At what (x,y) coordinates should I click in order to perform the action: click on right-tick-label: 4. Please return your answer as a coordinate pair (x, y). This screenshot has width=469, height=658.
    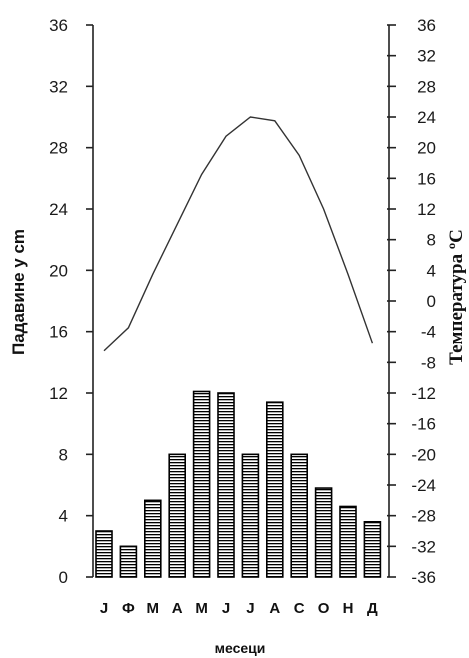
    Looking at the image, I should click on (431, 270).